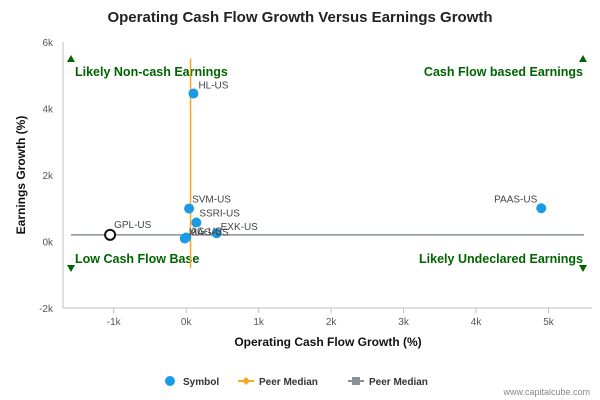 This screenshot has width=600, height=400. What do you see at coordinates (187, 322) in the screenshot?
I see `x-tick-label: 0k` at bounding box center [187, 322].